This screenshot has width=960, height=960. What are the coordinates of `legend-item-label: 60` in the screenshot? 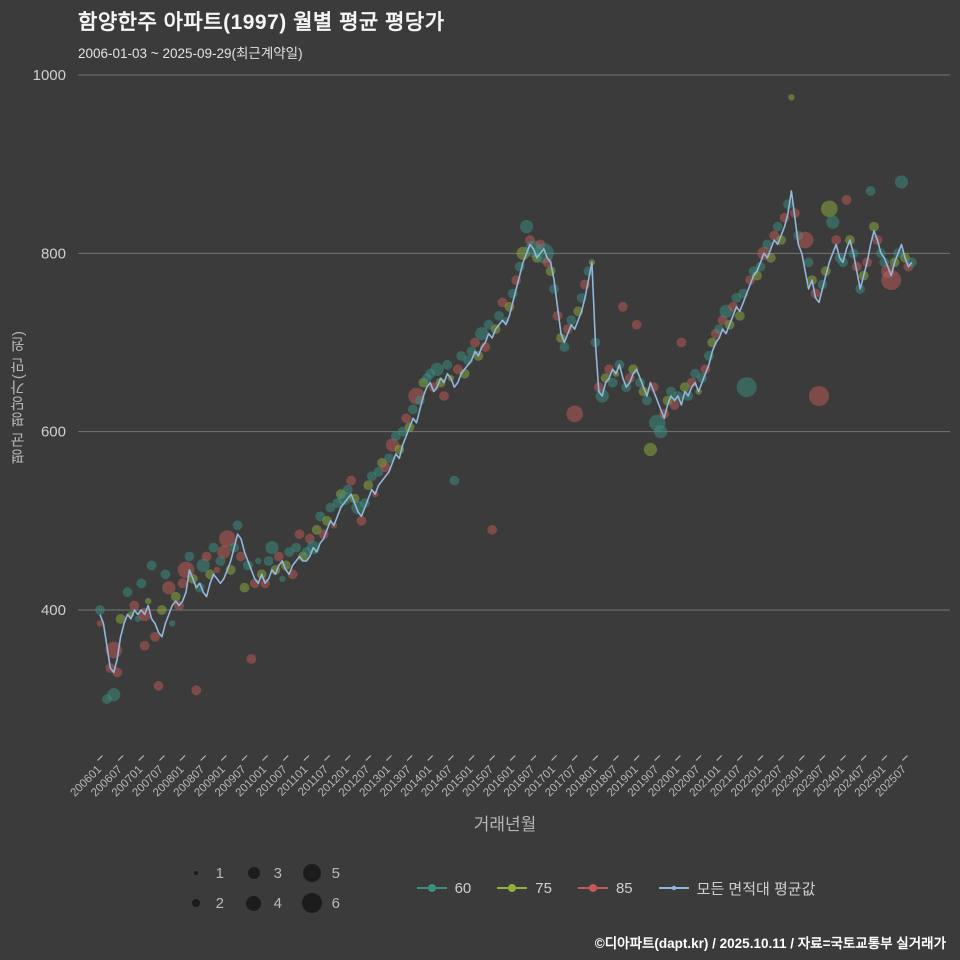 It's located at (463, 888).